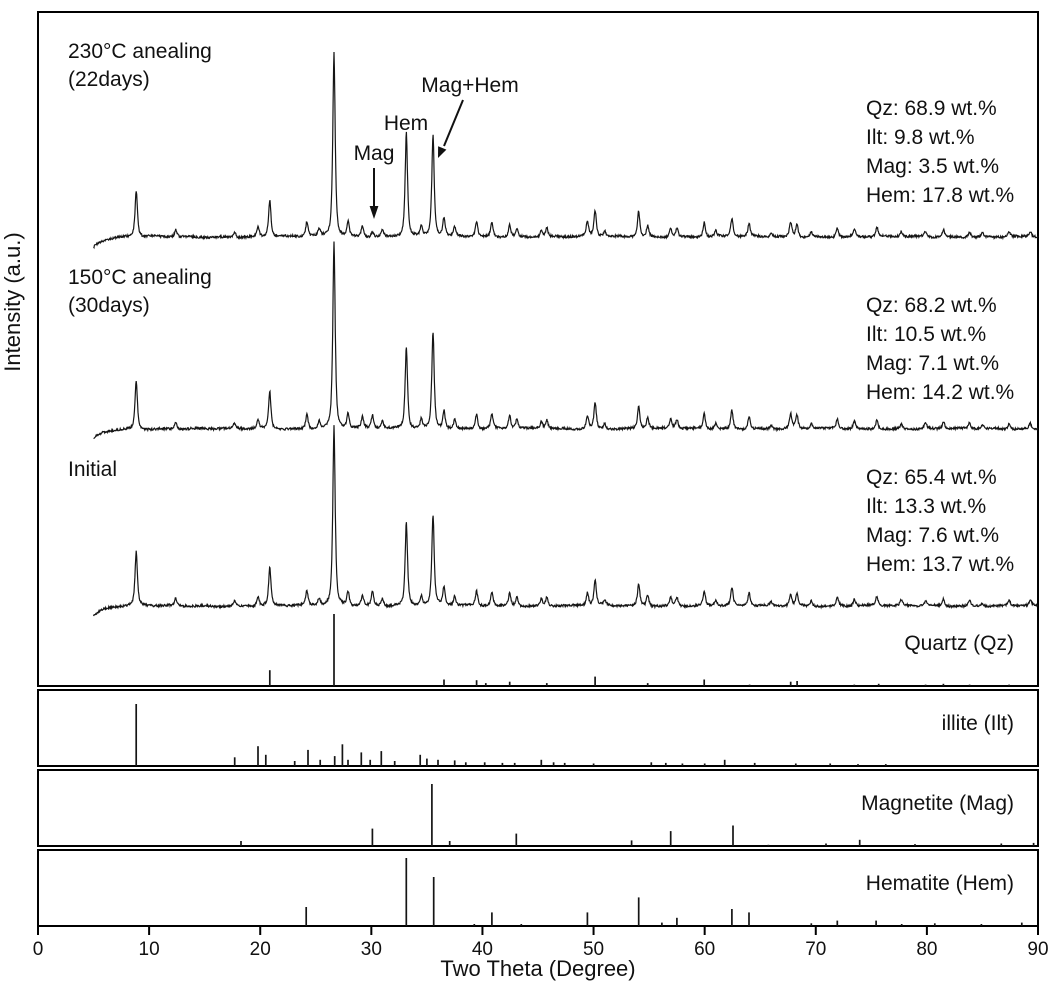 This screenshot has height=991, width=1061. What do you see at coordinates (92, 469) in the screenshot?
I see `series-title-initial: Initial` at bounding box center [92, 469].